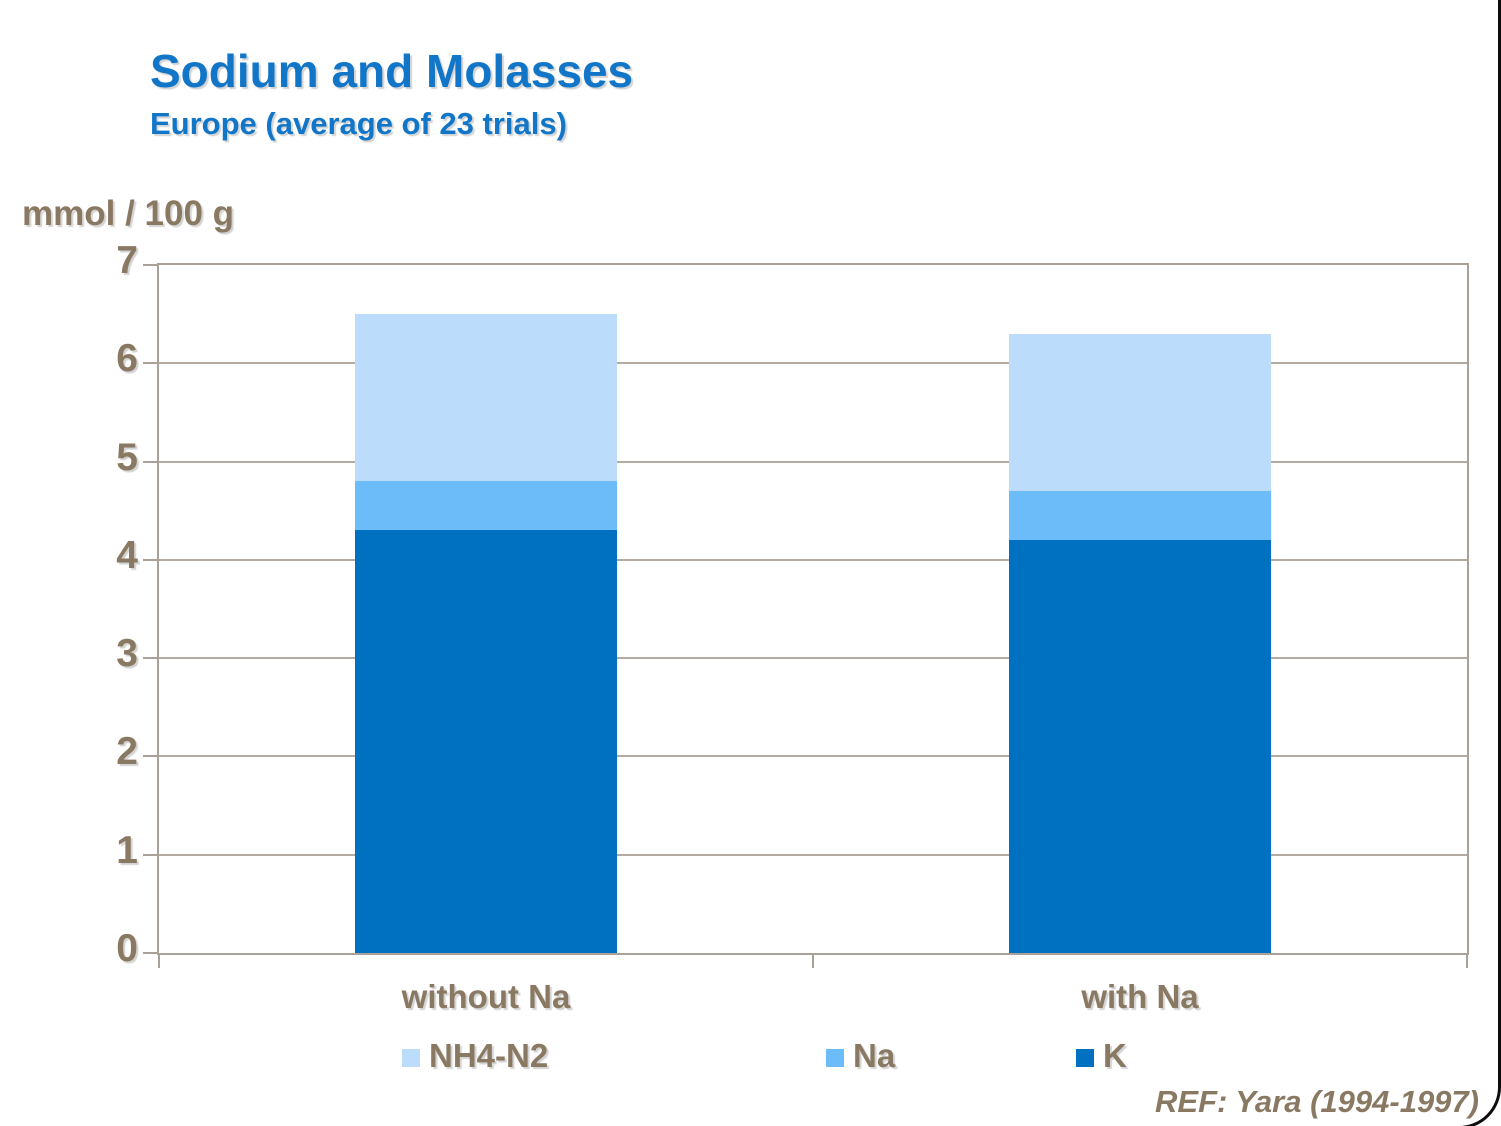 This screenshot has width=1501, height=1126. Describe the element at coordinates (486, 397) in the screenshot. I see `bar-segment-nh4-n2-without-na` at that location.